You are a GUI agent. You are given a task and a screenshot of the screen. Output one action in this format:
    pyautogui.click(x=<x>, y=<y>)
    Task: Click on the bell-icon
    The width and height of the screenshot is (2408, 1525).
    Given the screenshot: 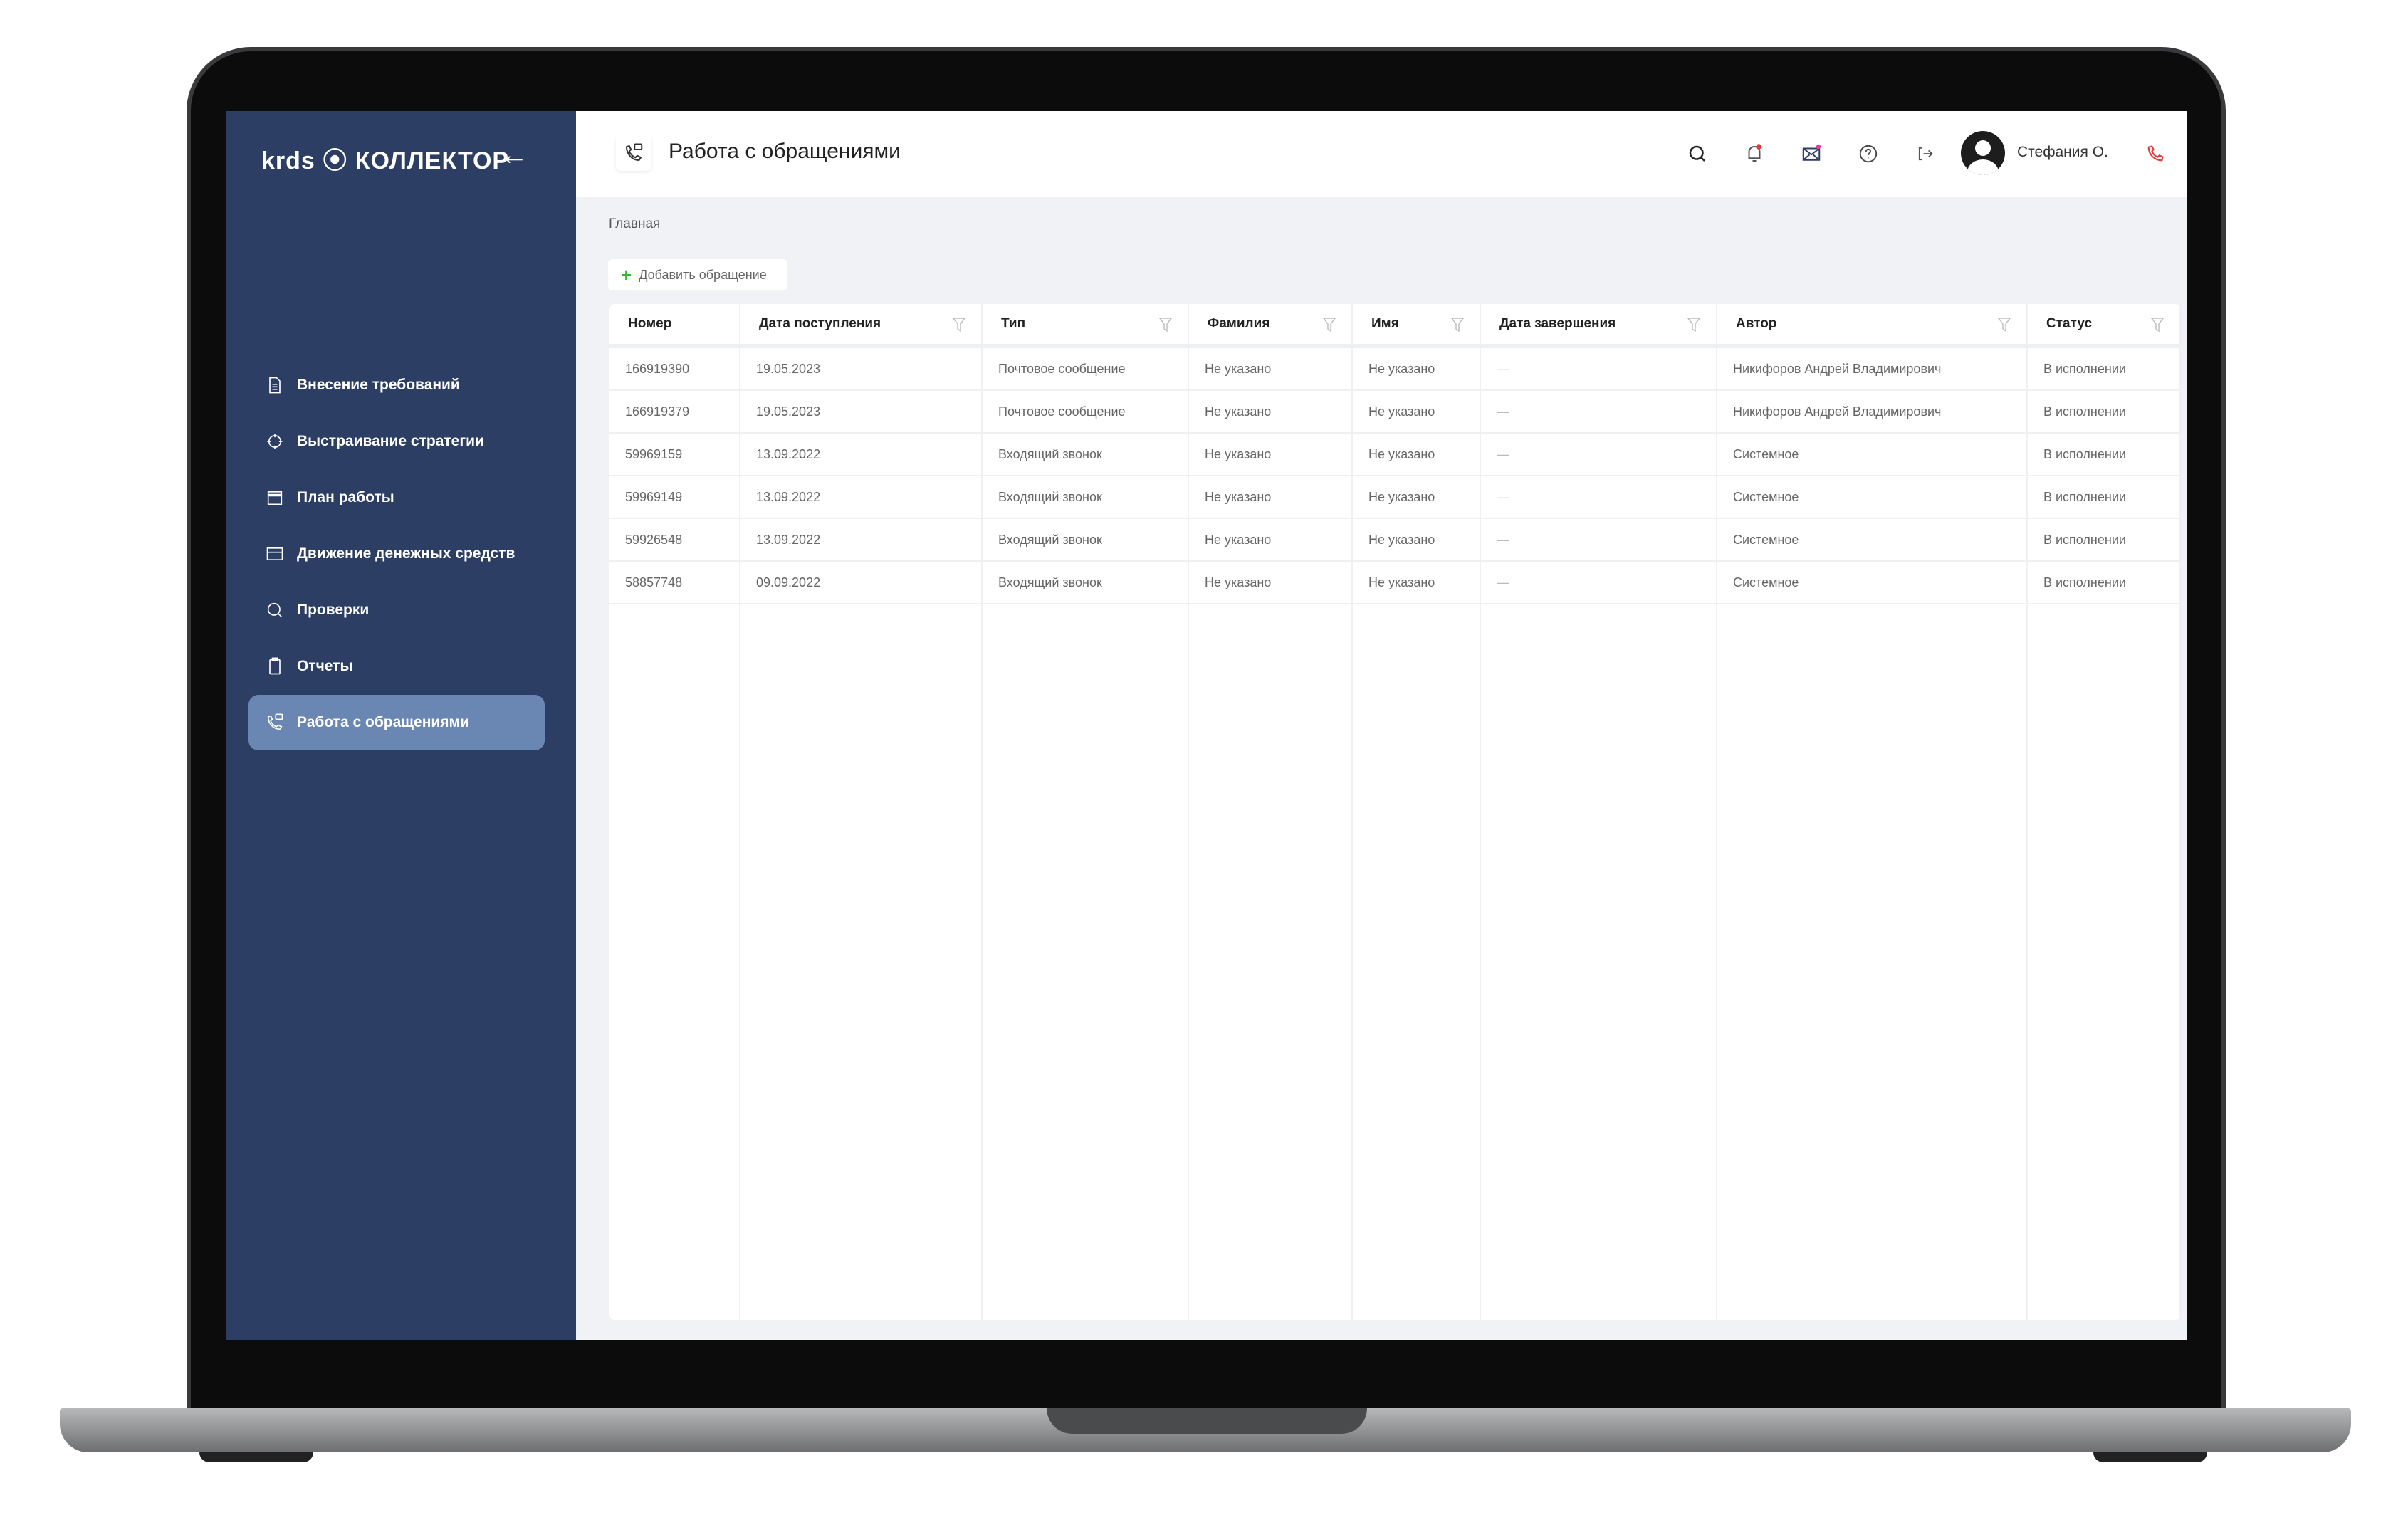 What is the action you would take?
    pyautogui.click(x=1755, y=154)
    